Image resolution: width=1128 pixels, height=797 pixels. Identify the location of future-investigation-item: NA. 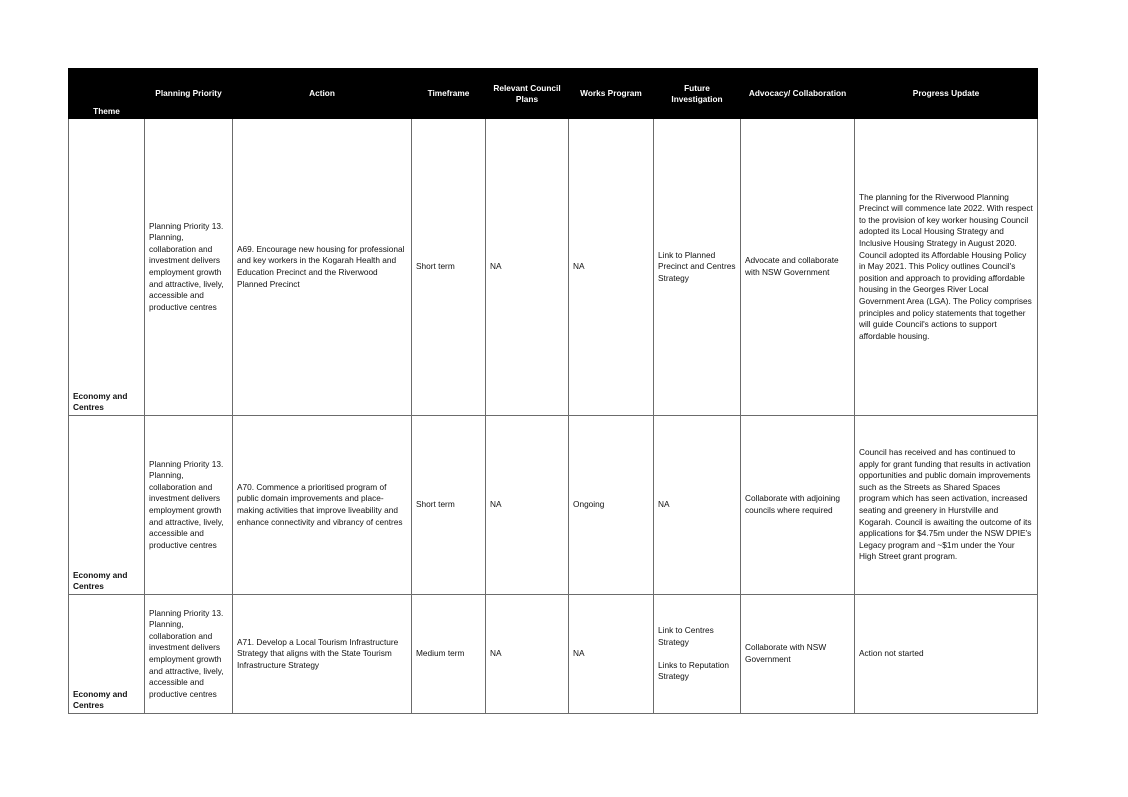
(664, 504).